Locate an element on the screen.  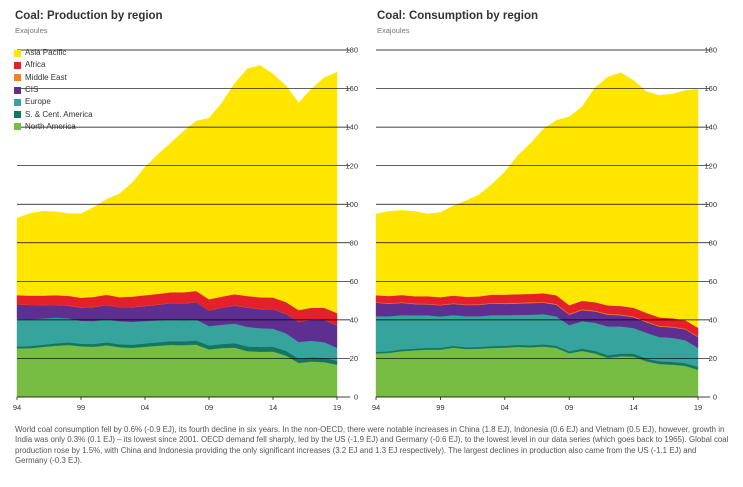
consumption-chart-unit: Exajoules is located at coordinates (393, 30).